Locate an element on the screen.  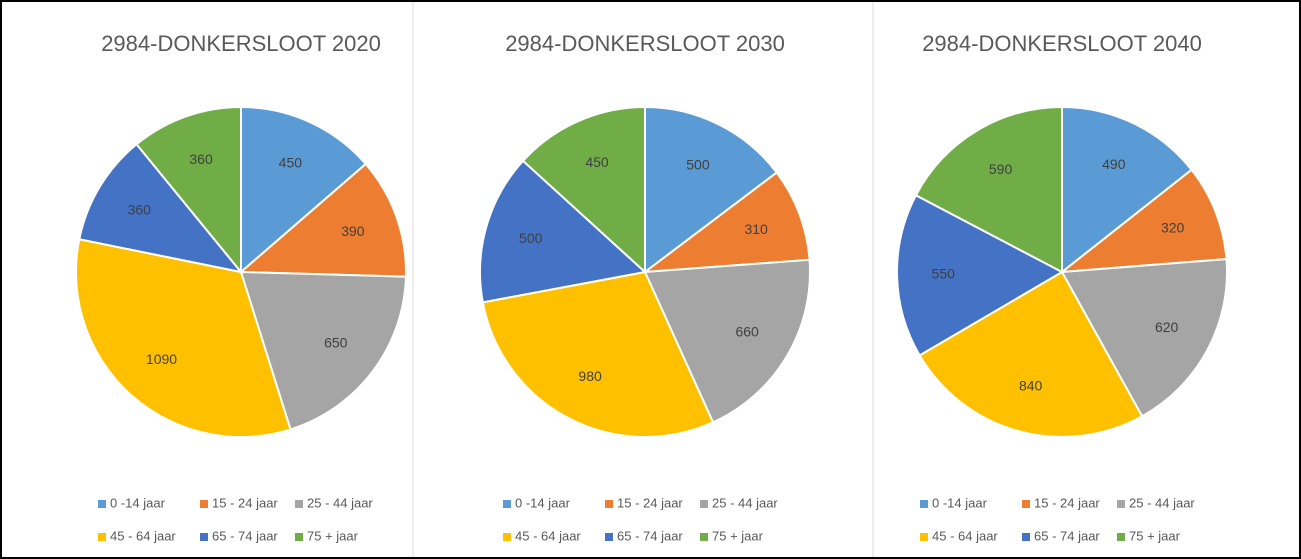
chart-title: 2984-DONKERSLOOT 2030 is located at coordinates (645, 43).